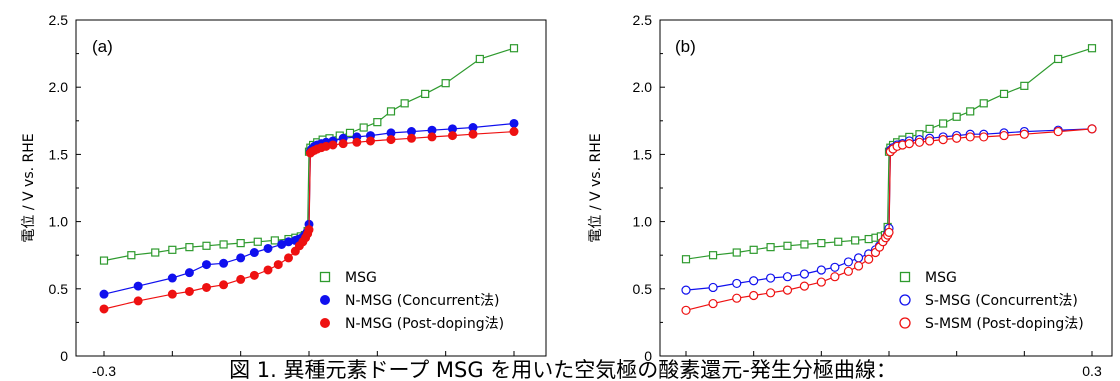 The width and height of the screenshot is (1120, 381). What do you see at coordinates (1001, 301) in the screenshot?
I see `legend-label: S-MSG (Concurrent法)` at bounding box center [1001, 301].